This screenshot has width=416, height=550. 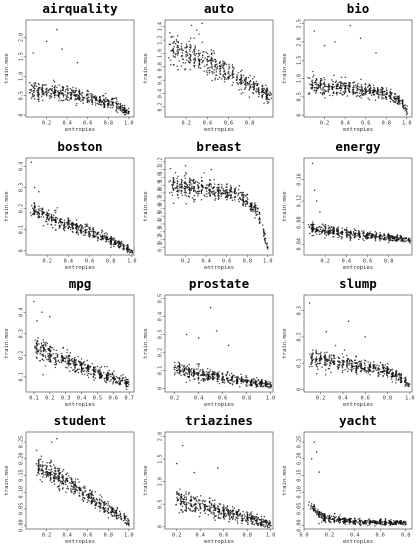 What do you see at coordinates (161, 316) in the screenshot?
I see `y-tick-label: 0.4` at bounding box center [161, 316].